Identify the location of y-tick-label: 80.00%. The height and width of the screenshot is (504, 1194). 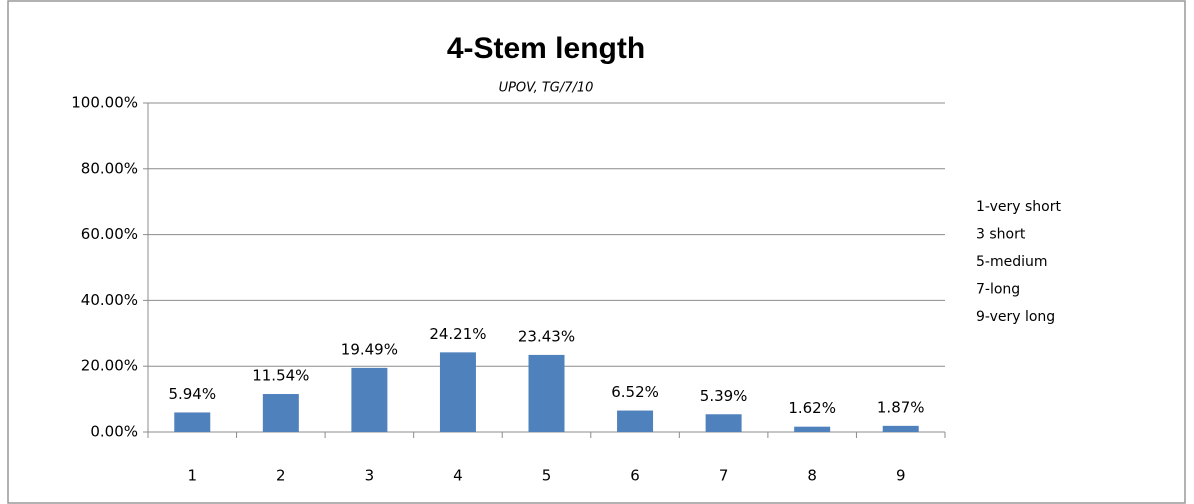
(109, 168).